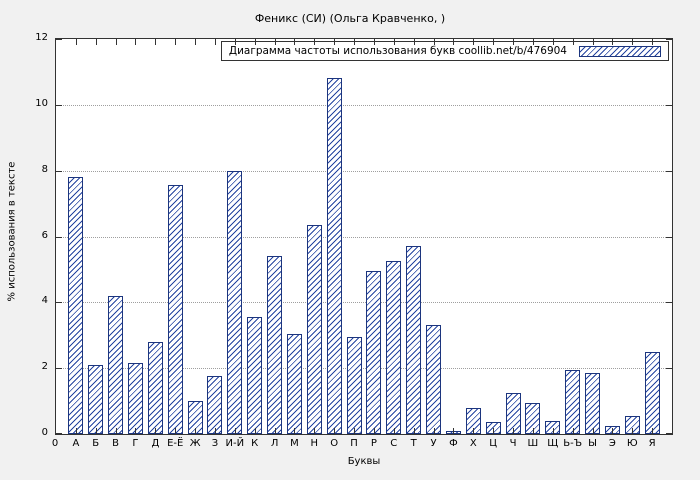  I want to click on x-tick-label: П, so click(354, 443).